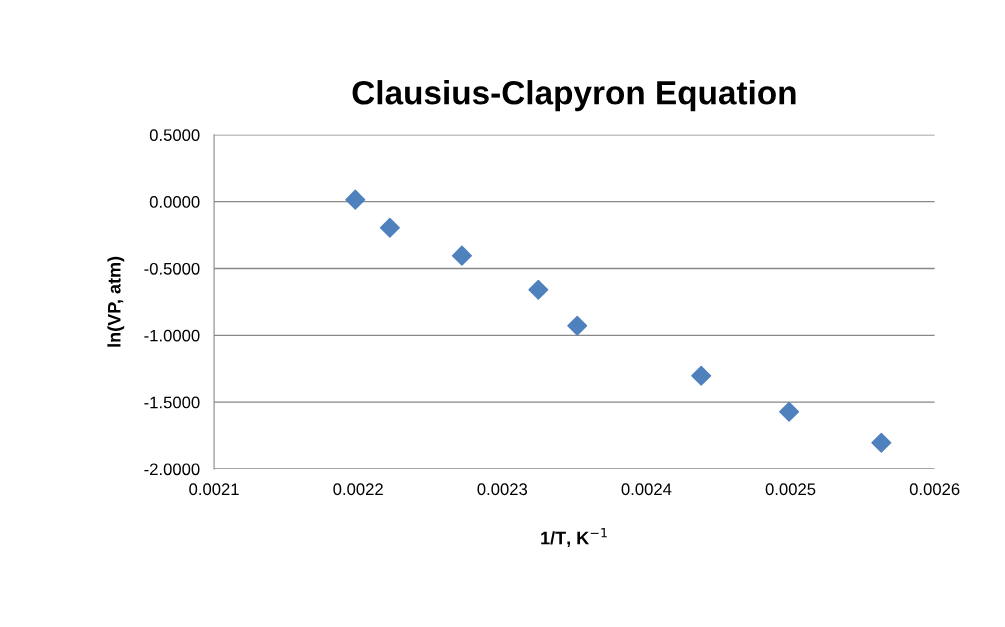 Image resolution: width=1005 pixels, height=627 pixels. I want to click on y-tick-label: -2.0000, so click(172, 469).